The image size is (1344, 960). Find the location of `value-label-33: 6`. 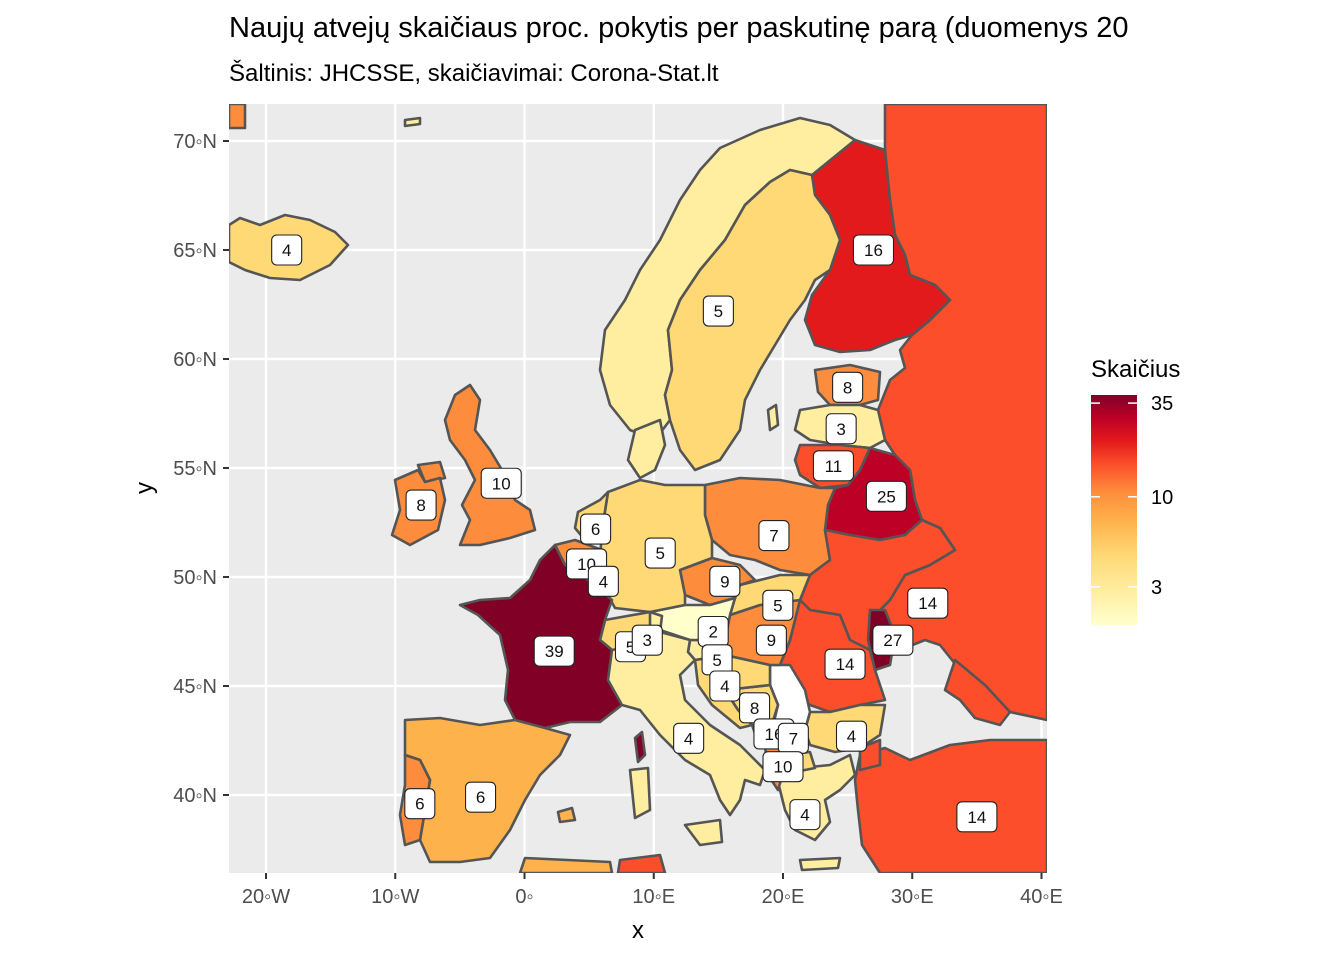

value-label-33: 6 is located at coordinates (420, 804).